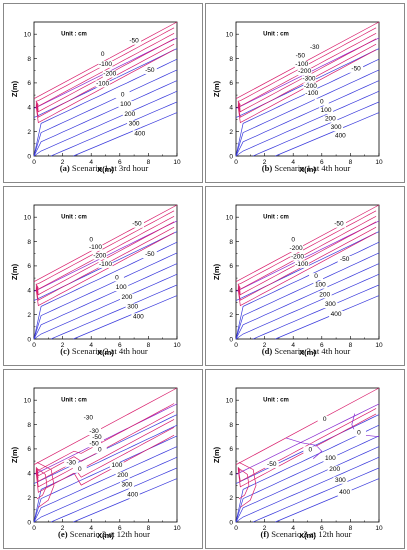 This screenshot has width=407, height=550. I want to click on x-tick-label: 10, so click(177, 528).